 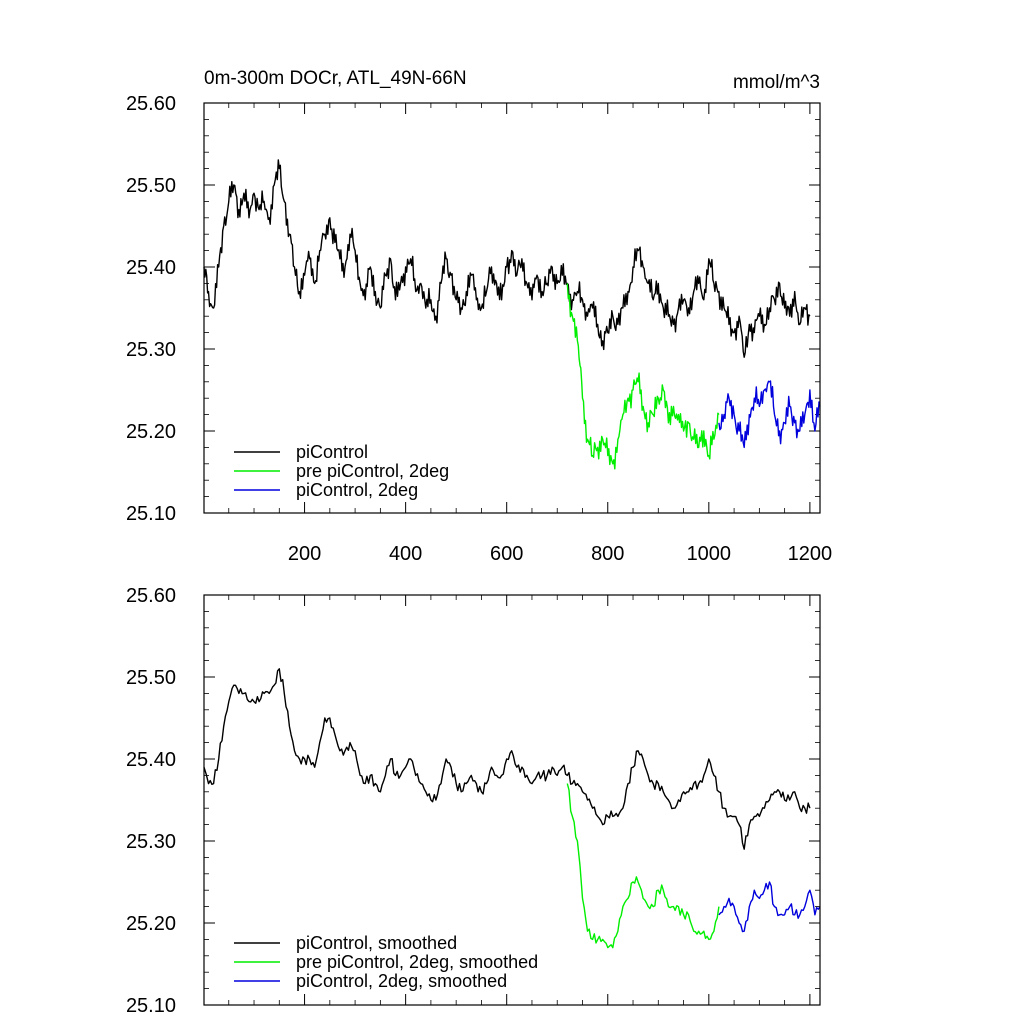 What do you see at coordinates (769, 414) in the screenshot?
I see `series-line-picontrol-2deg` at bounding box center [769, 414].